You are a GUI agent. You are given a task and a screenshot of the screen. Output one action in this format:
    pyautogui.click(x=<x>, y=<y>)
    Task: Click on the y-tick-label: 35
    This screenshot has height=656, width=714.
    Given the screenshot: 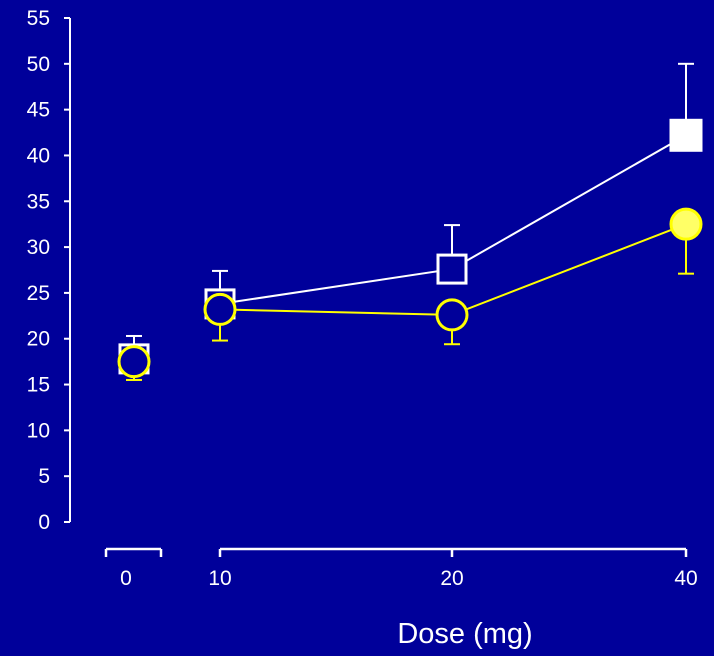 What is the action you would take?
    pyautogui.click(x=38, y=201)
    